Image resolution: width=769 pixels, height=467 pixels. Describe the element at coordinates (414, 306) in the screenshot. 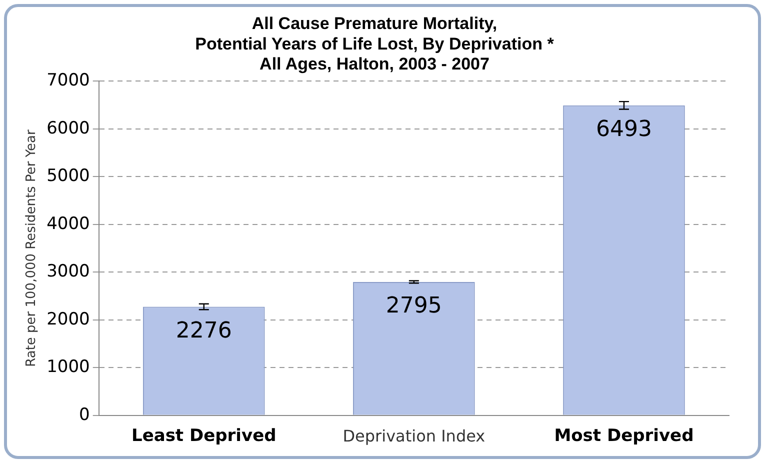

I see `data-label: 2795` at that location.